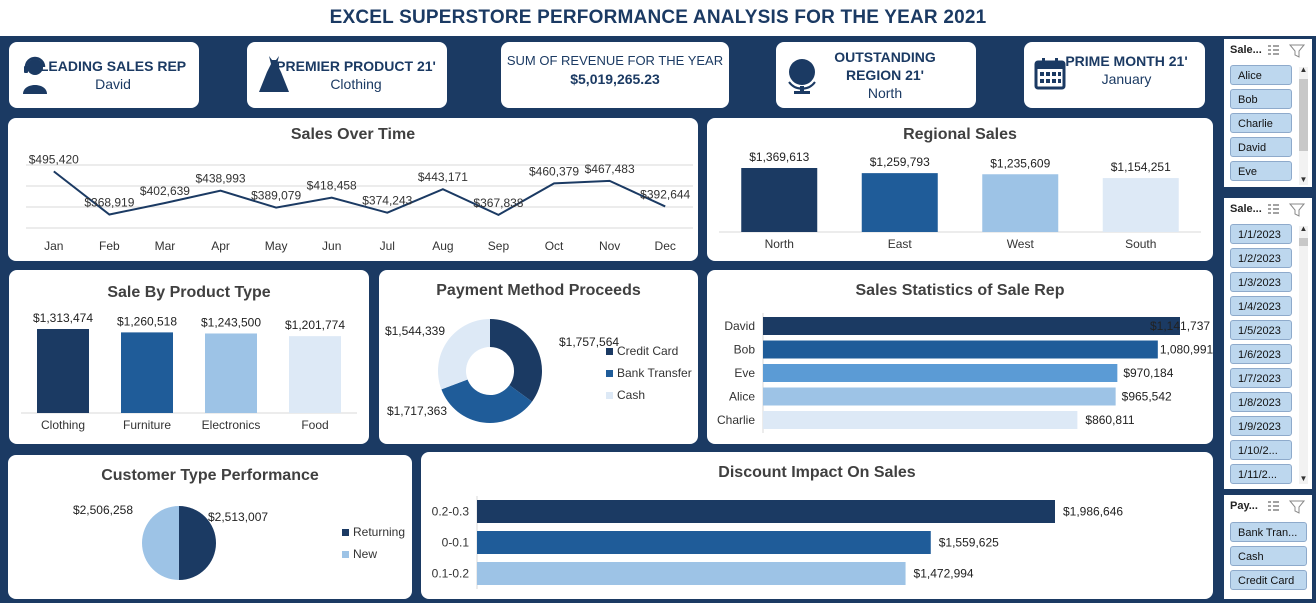 This screenshot has height=603, width=1316. What do you see at coordinates (779, 244) in the screenshot?
I see `x-tick-label: North` at bounding box center [779, 244].